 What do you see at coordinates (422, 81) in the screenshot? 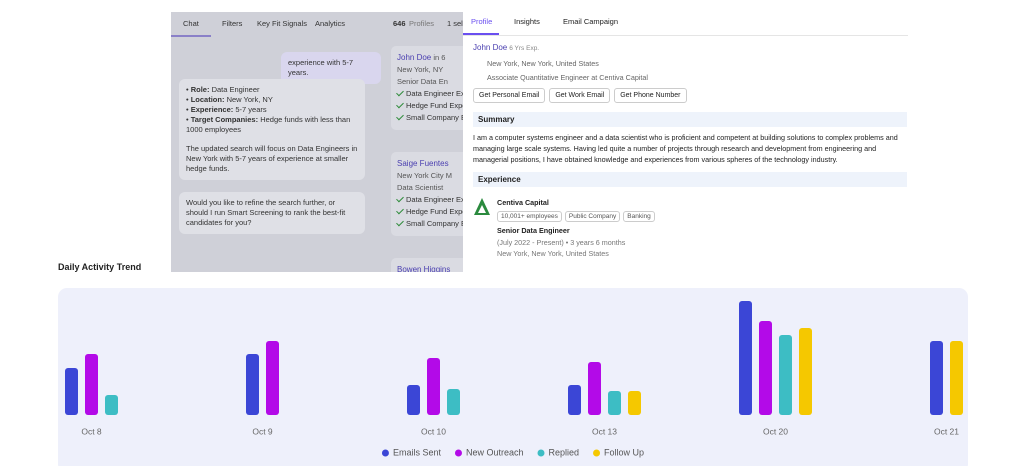
I see `profile-title: Senior Data En` at bounding box center [422, 81].